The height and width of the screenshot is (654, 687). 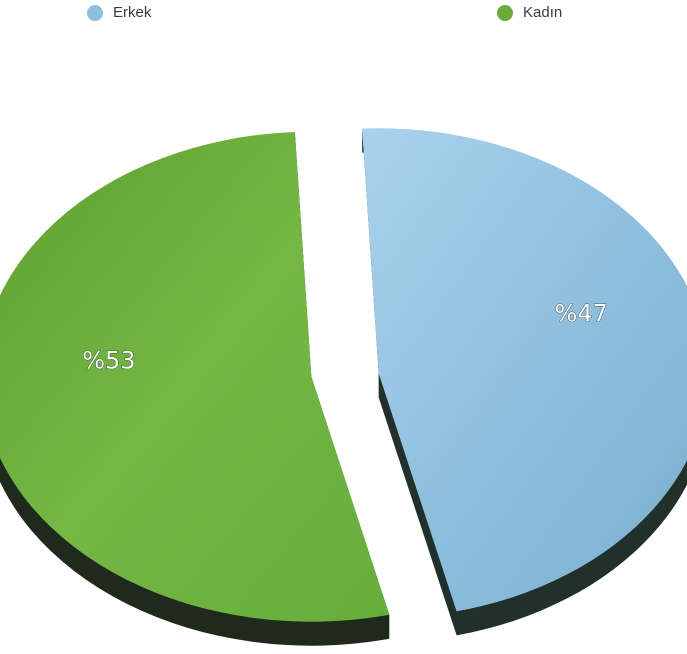 I want to click on slice-label-kadin: %53, so click(x=108, y=361).